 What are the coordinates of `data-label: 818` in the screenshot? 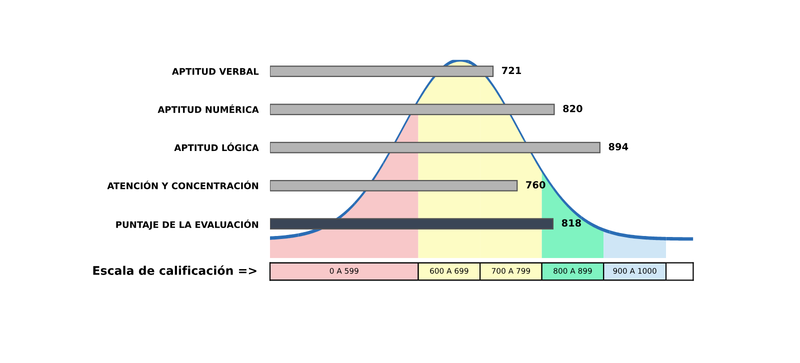 It's located at (571, 223).